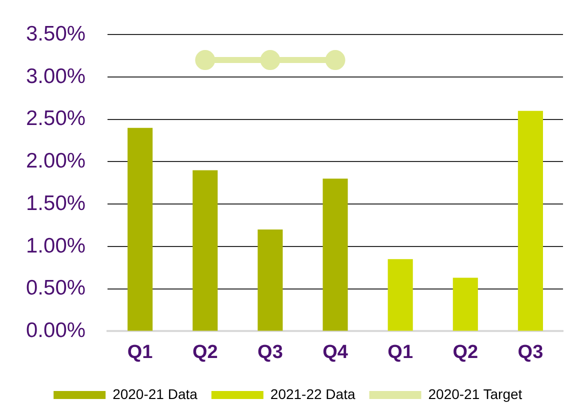 The image size is (576, 412). I want to click on x-tick-label: Q4, so click(335, 352).